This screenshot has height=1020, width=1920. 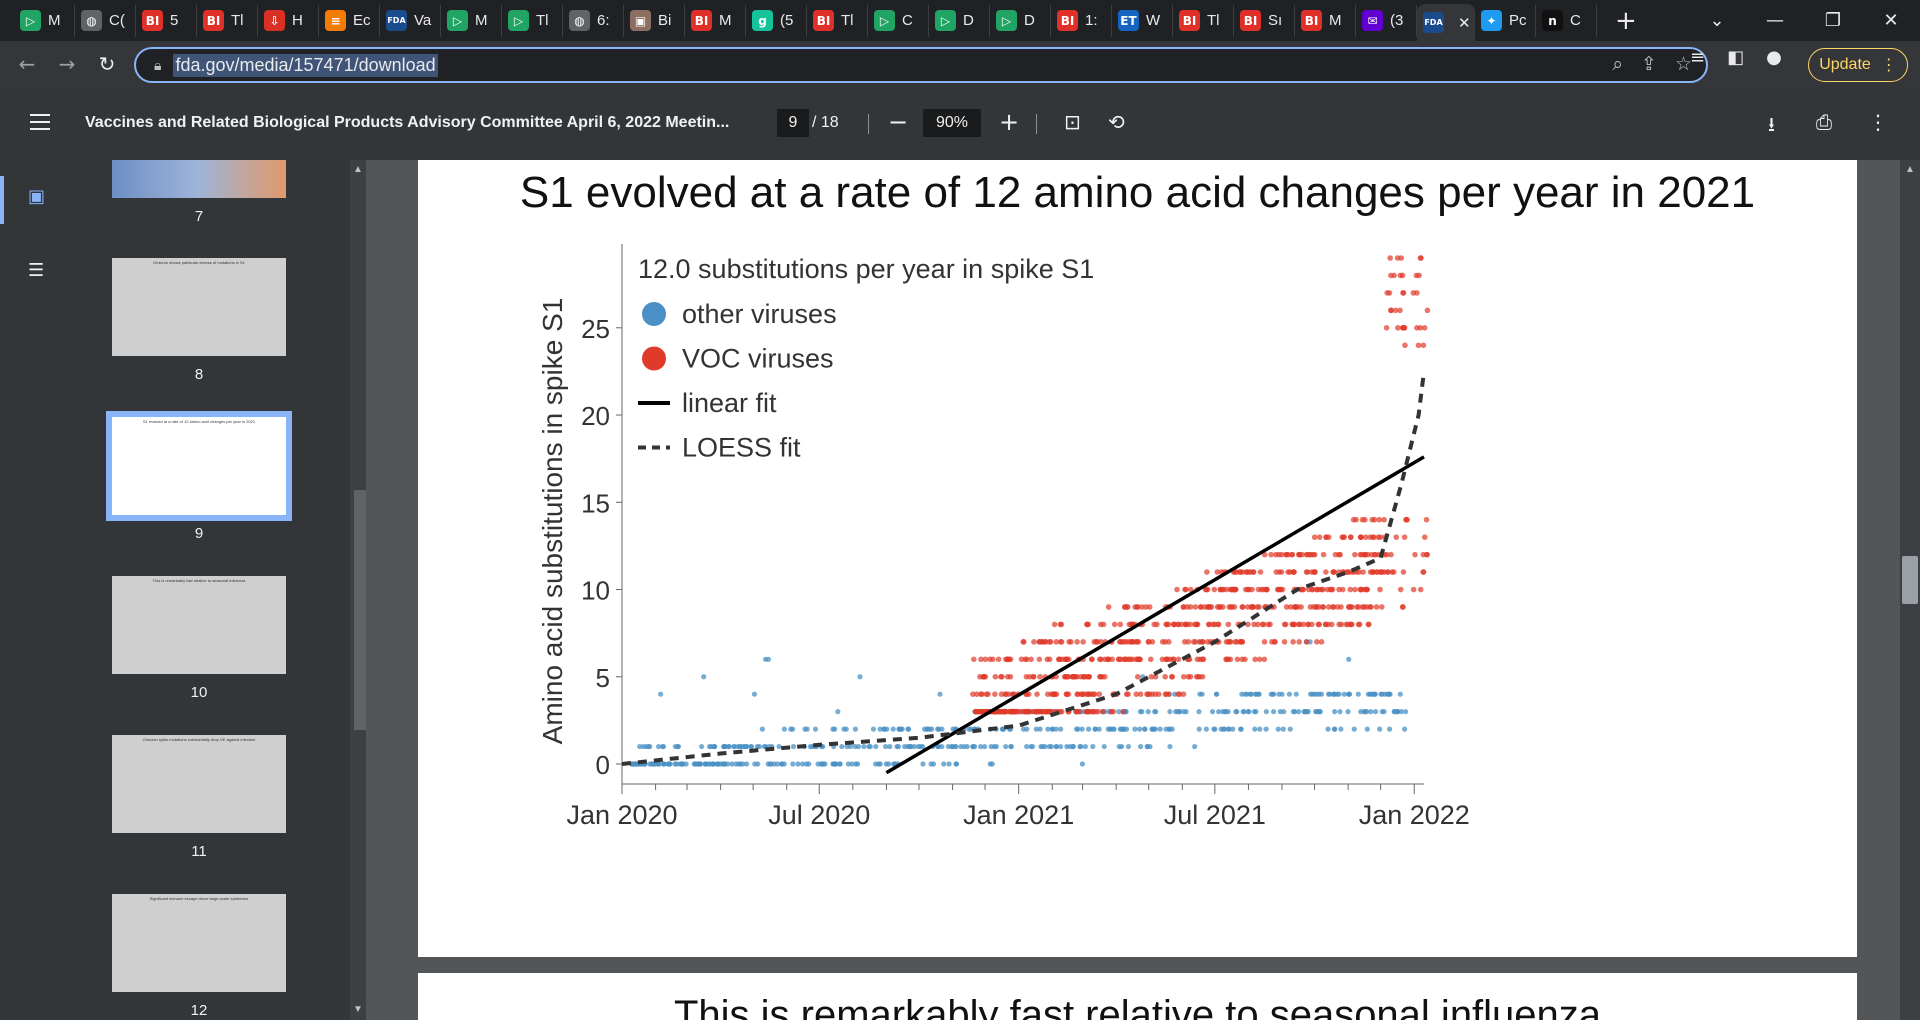 What do you see at coordinates (1698, 57) in the screenshot?
I see `media-control-icon: ≡` at bounding box center [1698, 57].